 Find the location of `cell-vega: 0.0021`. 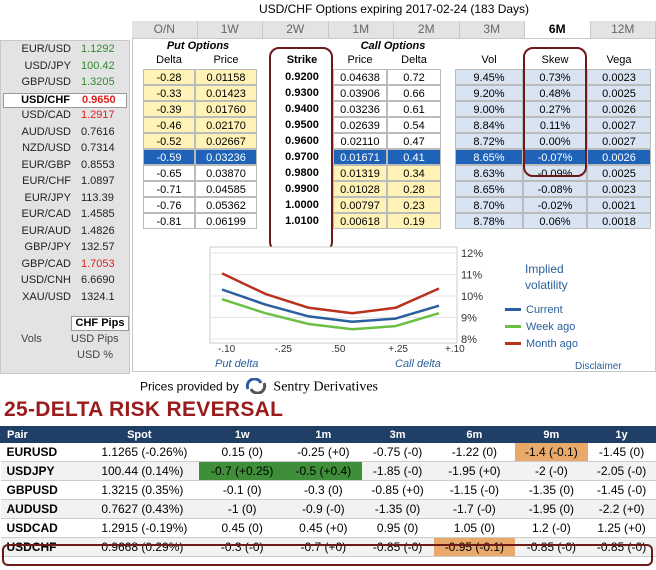

cell-vega: 0.0021 is located at coordinates (619, 205).